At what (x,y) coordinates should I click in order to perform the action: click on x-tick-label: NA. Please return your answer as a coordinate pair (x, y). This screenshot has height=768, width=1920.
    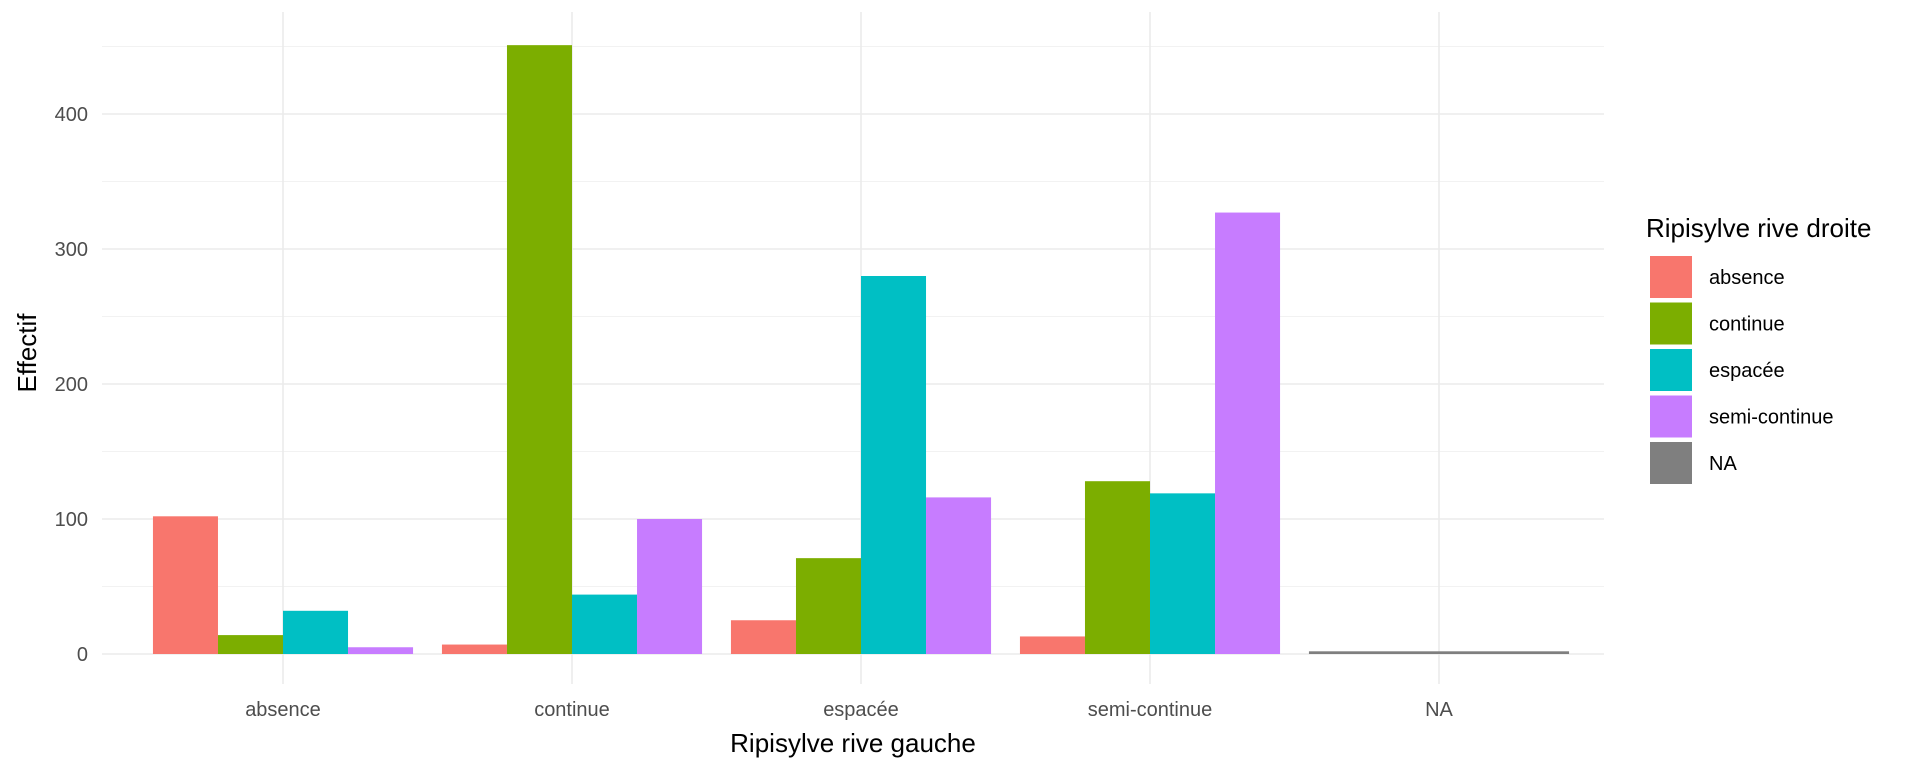
    Looking at the image, I should click on (1439, 710).